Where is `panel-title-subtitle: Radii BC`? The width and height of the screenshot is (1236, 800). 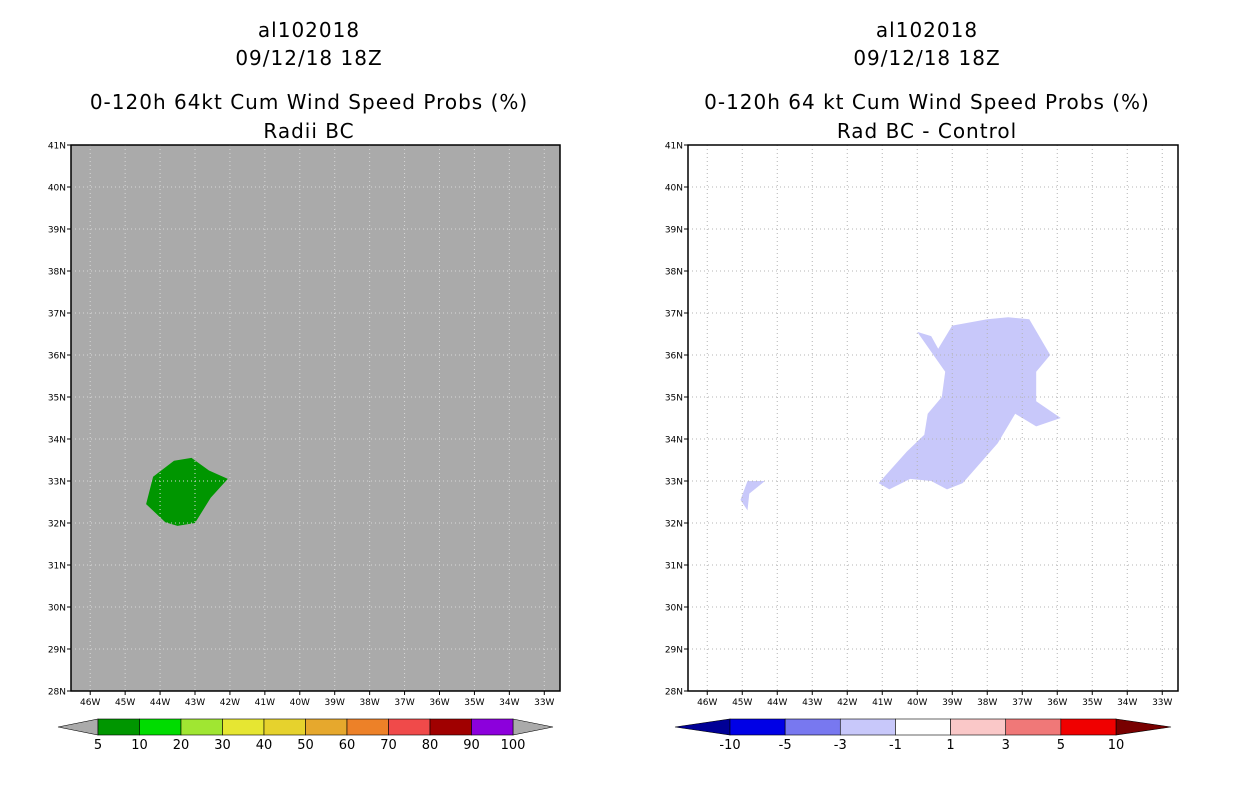
panel-title-subtitle: Radii BC is located at coordinates (309, 131).